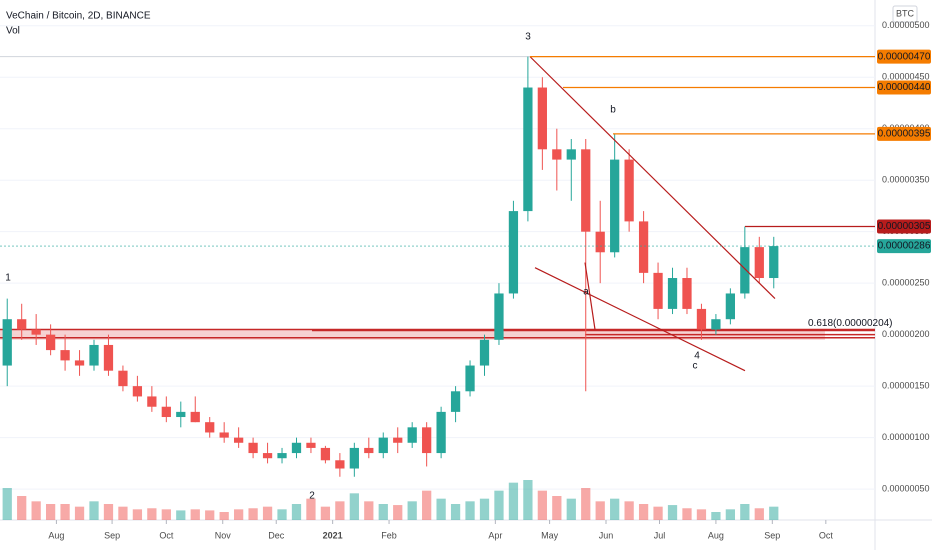 The image size is (932, 550). What do you see at coordinates (276, 535) in the screenshot?
I see `x-tick-label: Dec` at bounding box center [276, 535].